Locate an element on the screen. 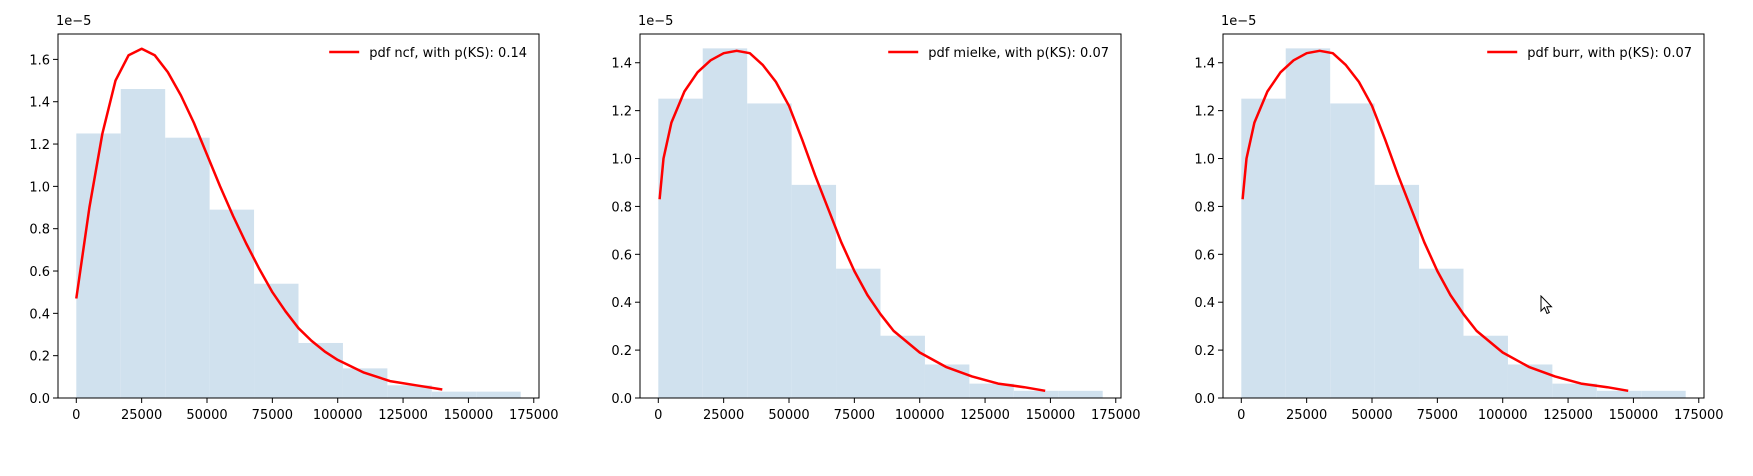  legend-label: pdf mielke, with p(KS): 0.07 is located at coordinates (1018, 53).